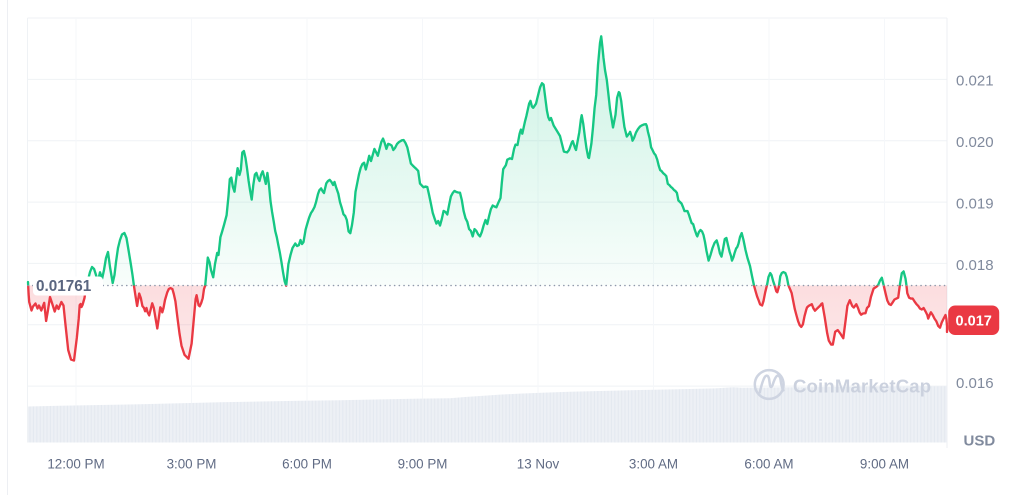 This screenshot has height=500, width=1027. What do you see at coordinates (975, 204) in the screenshot?
I see `svg-text: 0.019` at bounding box center [975, 204].